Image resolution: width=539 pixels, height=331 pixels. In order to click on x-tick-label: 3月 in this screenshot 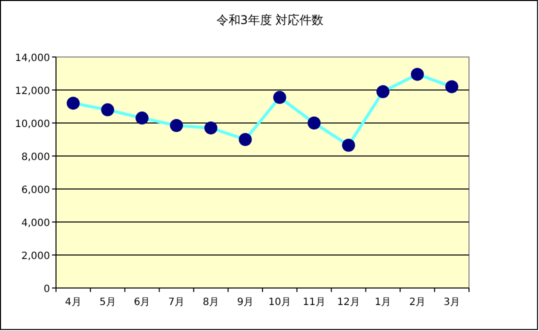, I will do `click(452, 302)`.